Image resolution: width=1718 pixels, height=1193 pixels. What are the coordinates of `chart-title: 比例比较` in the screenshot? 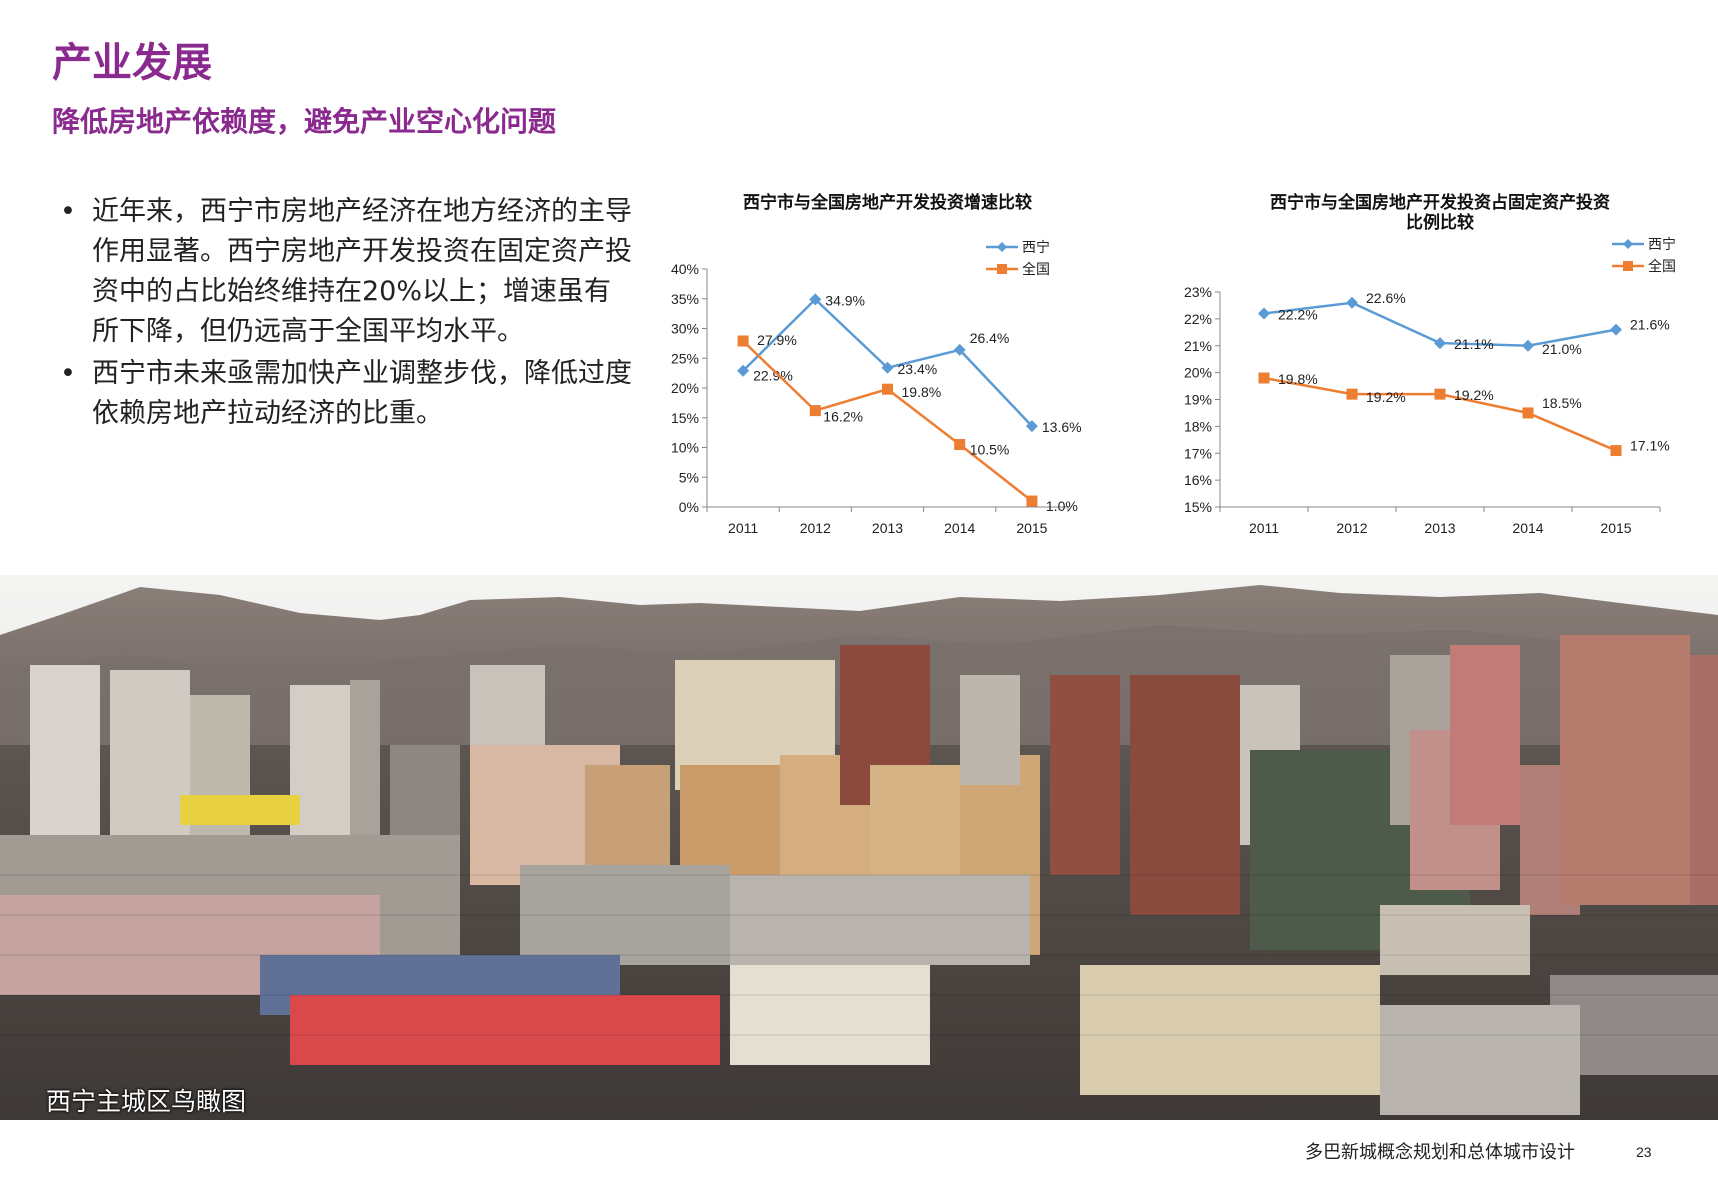 It's located at (1440, 222).